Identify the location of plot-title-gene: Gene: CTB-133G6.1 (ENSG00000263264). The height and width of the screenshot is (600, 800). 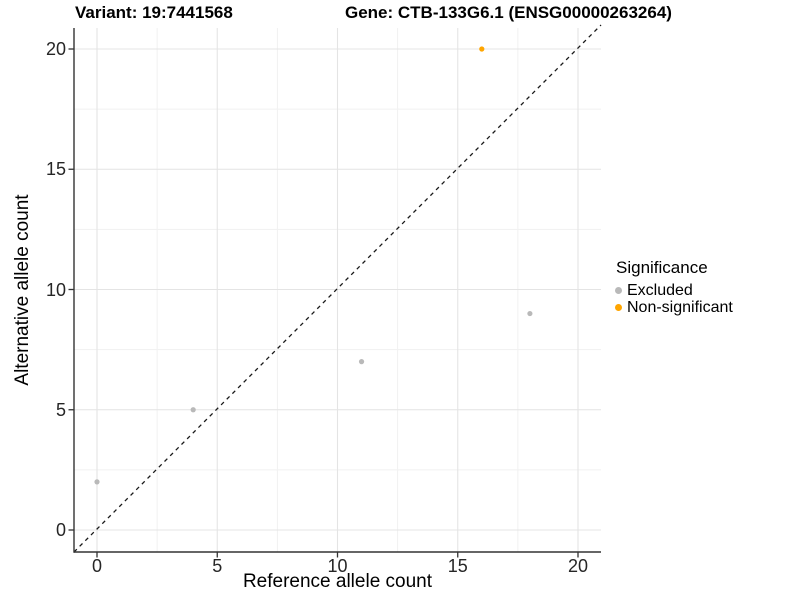
(508, 12).